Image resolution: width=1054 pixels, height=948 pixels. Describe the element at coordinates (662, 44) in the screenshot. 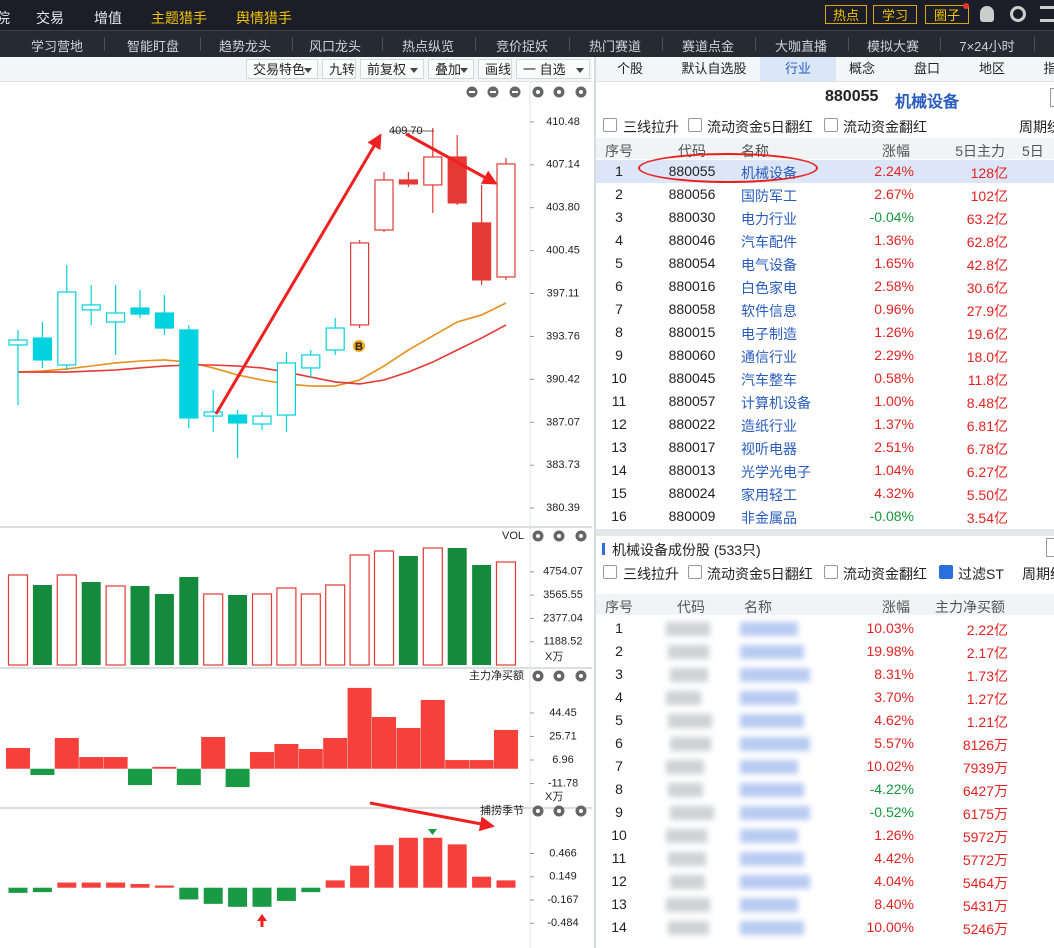

I see `separator` at that location.